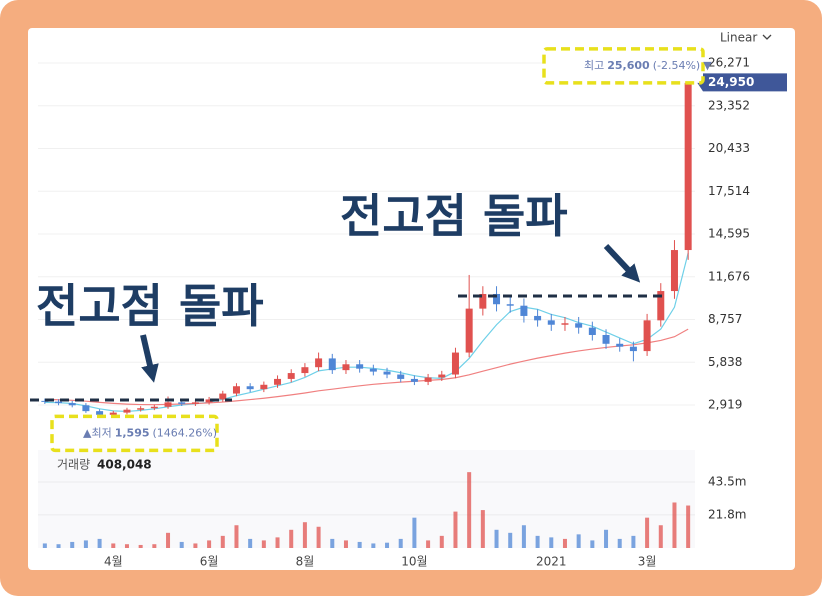 The image size is (822, 596). Describe the element at coordinates (738, 38) in the screenshot. I see `scale-menu: Linear` at that location.